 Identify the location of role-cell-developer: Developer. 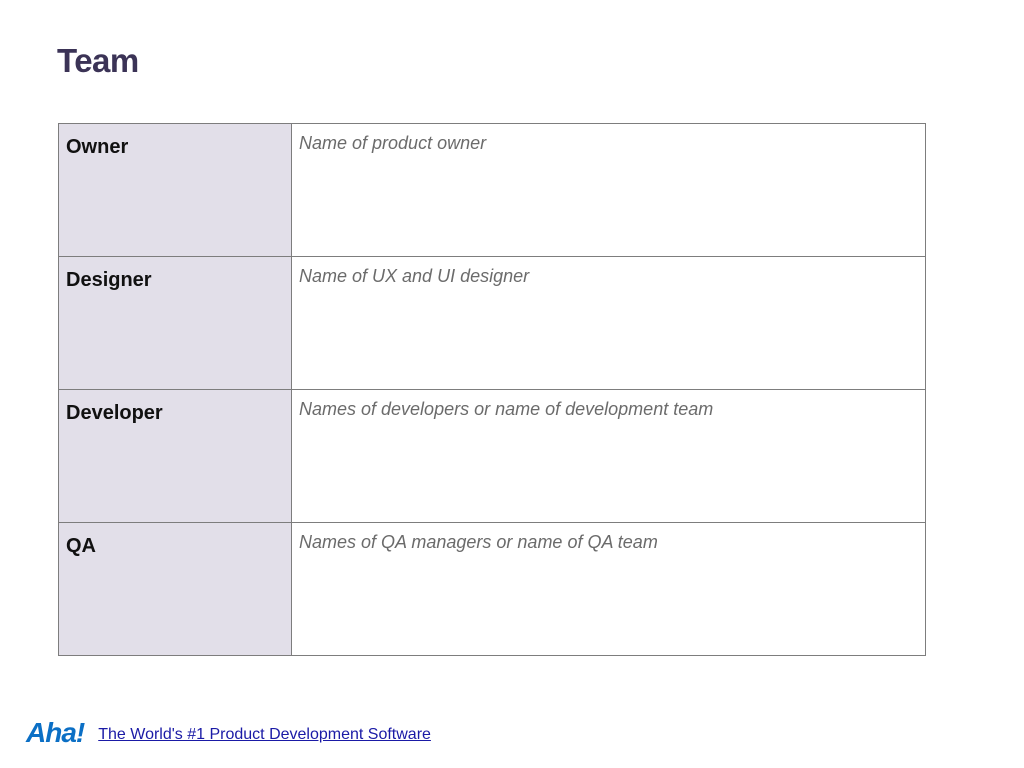
(175, 456).